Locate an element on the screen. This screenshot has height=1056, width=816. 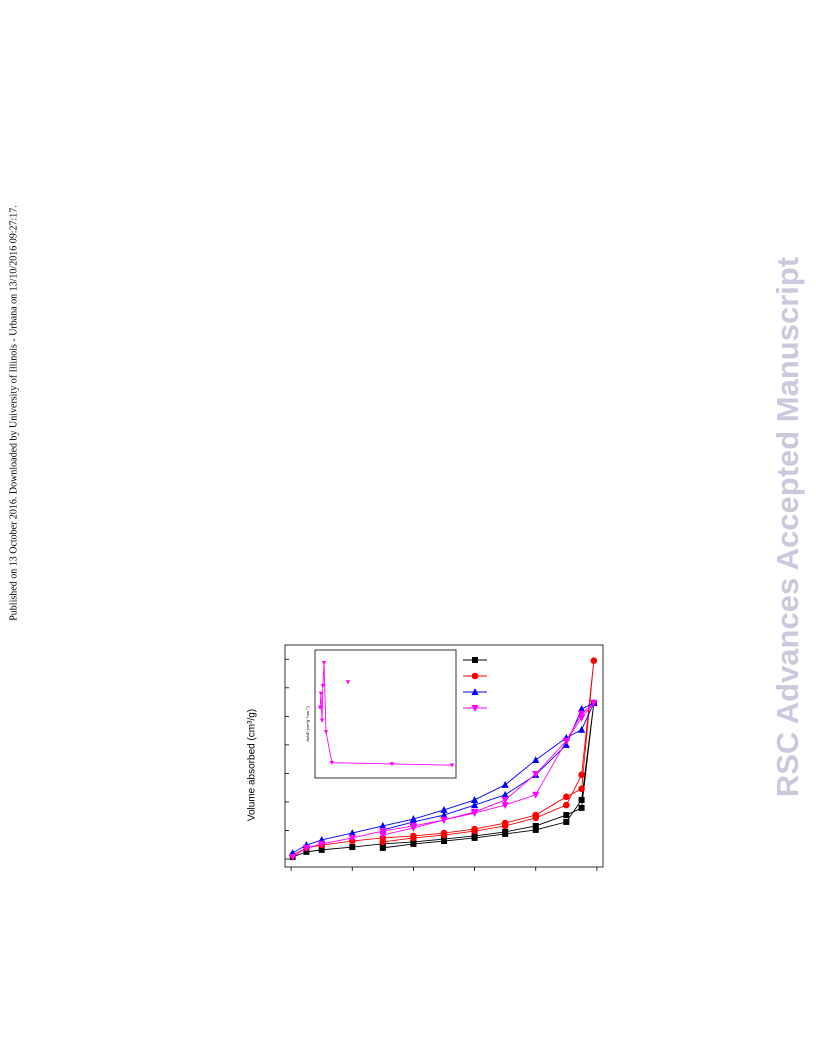
y-axis-label: Volume absorbed (cm³/g) is located at coordinates (252, 765).